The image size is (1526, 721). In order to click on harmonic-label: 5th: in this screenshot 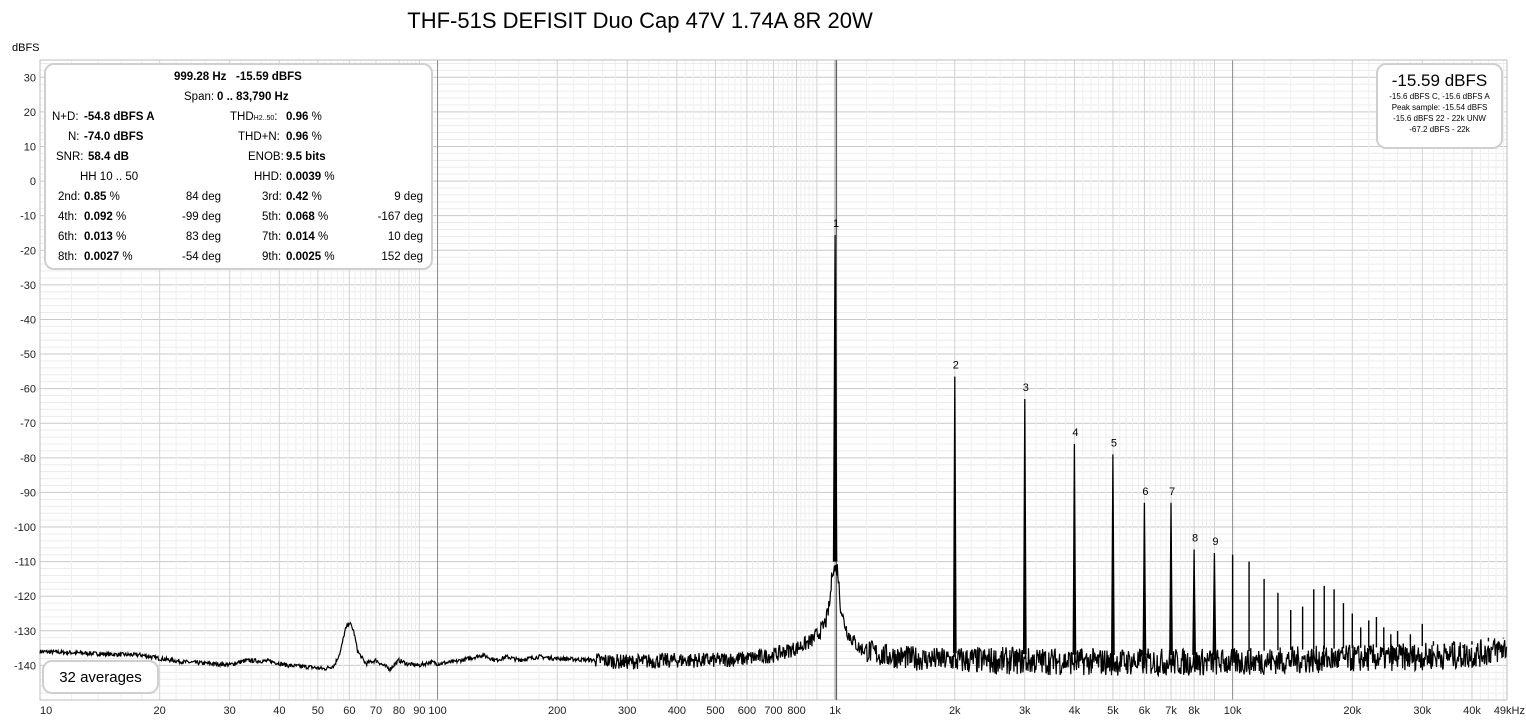, I will do `click(272, 217)`.